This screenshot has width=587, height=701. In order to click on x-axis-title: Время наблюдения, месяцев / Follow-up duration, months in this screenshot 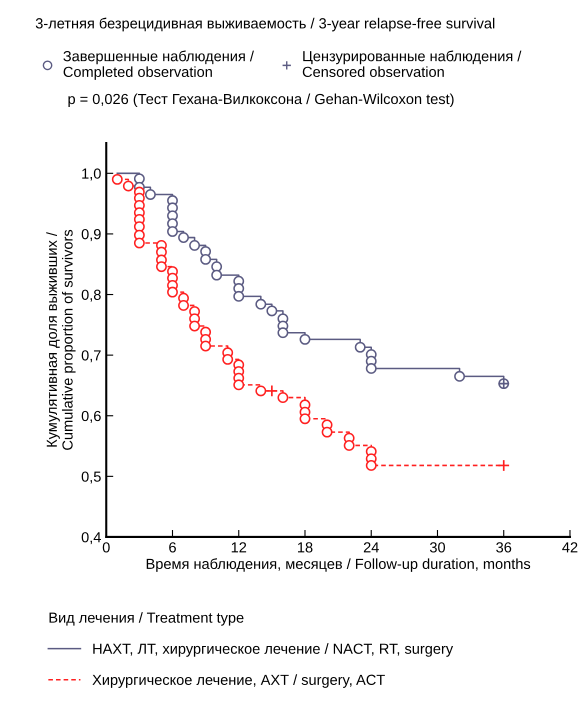, I will do `click(338, 565)`.